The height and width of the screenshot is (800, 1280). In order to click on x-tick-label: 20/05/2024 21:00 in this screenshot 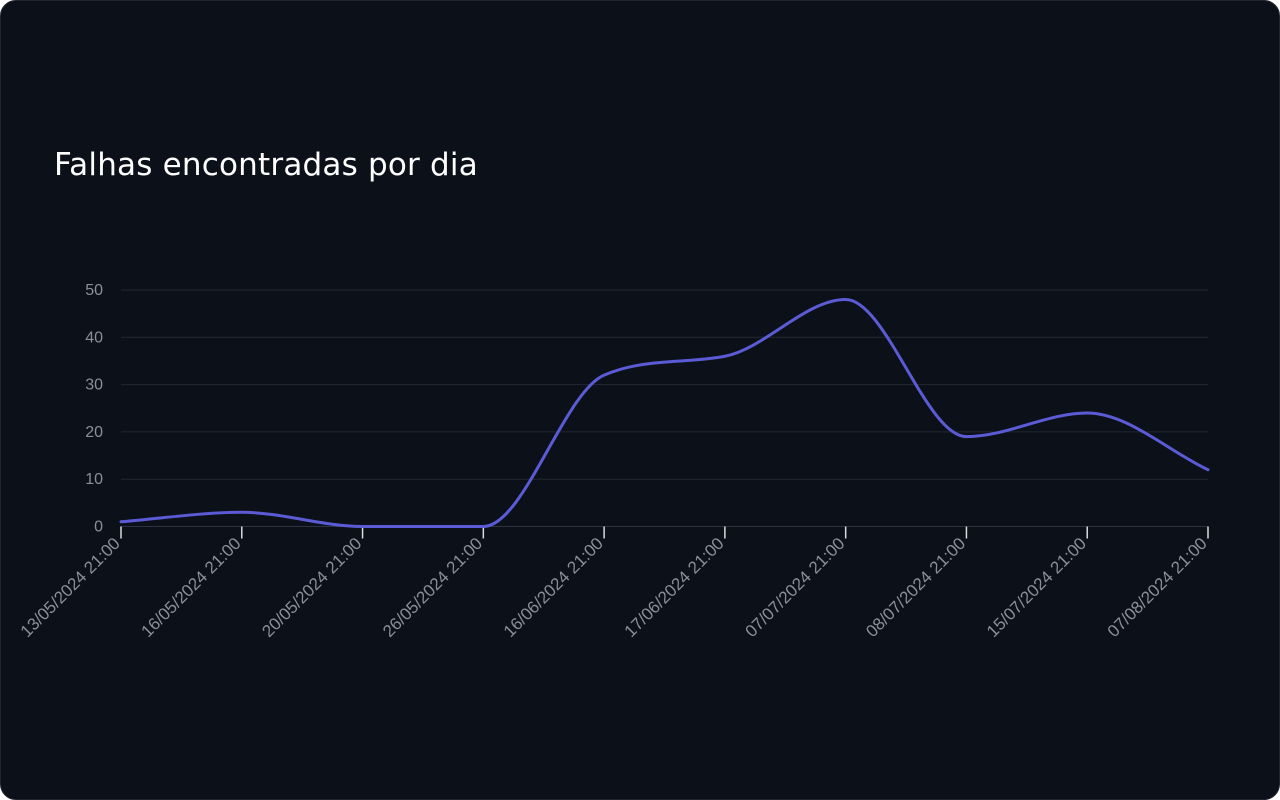, I will do `click(311, 587)`.